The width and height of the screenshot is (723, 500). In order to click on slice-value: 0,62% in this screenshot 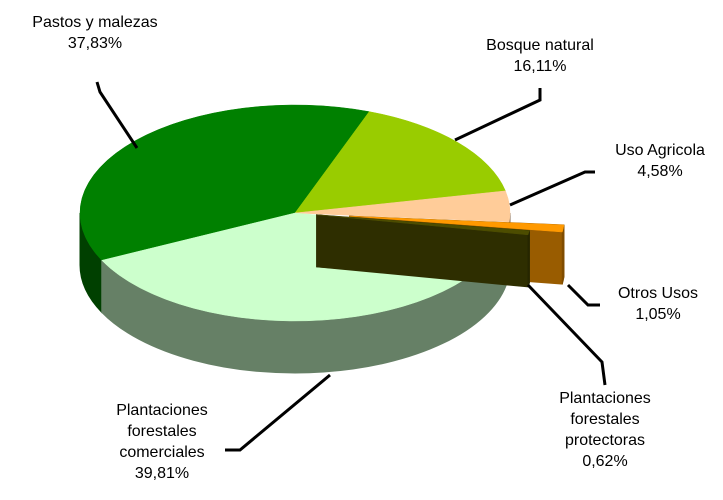, I will do `click(605, 461)`.